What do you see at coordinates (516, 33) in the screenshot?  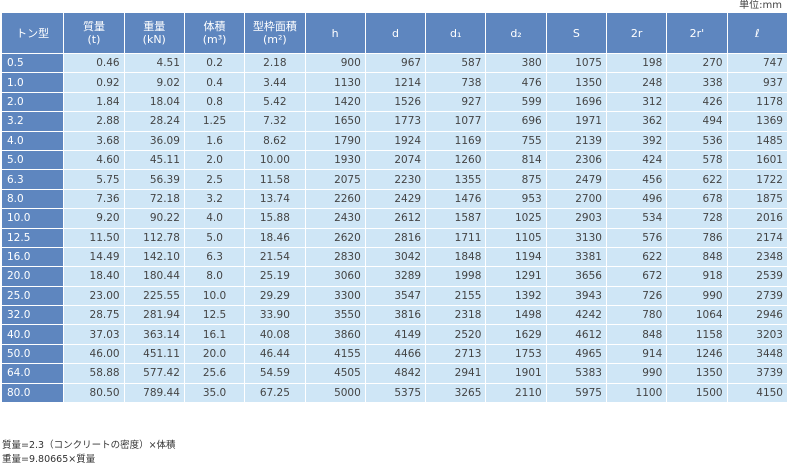 I see `header-d2: d₂` at bounding box center [516, 33].